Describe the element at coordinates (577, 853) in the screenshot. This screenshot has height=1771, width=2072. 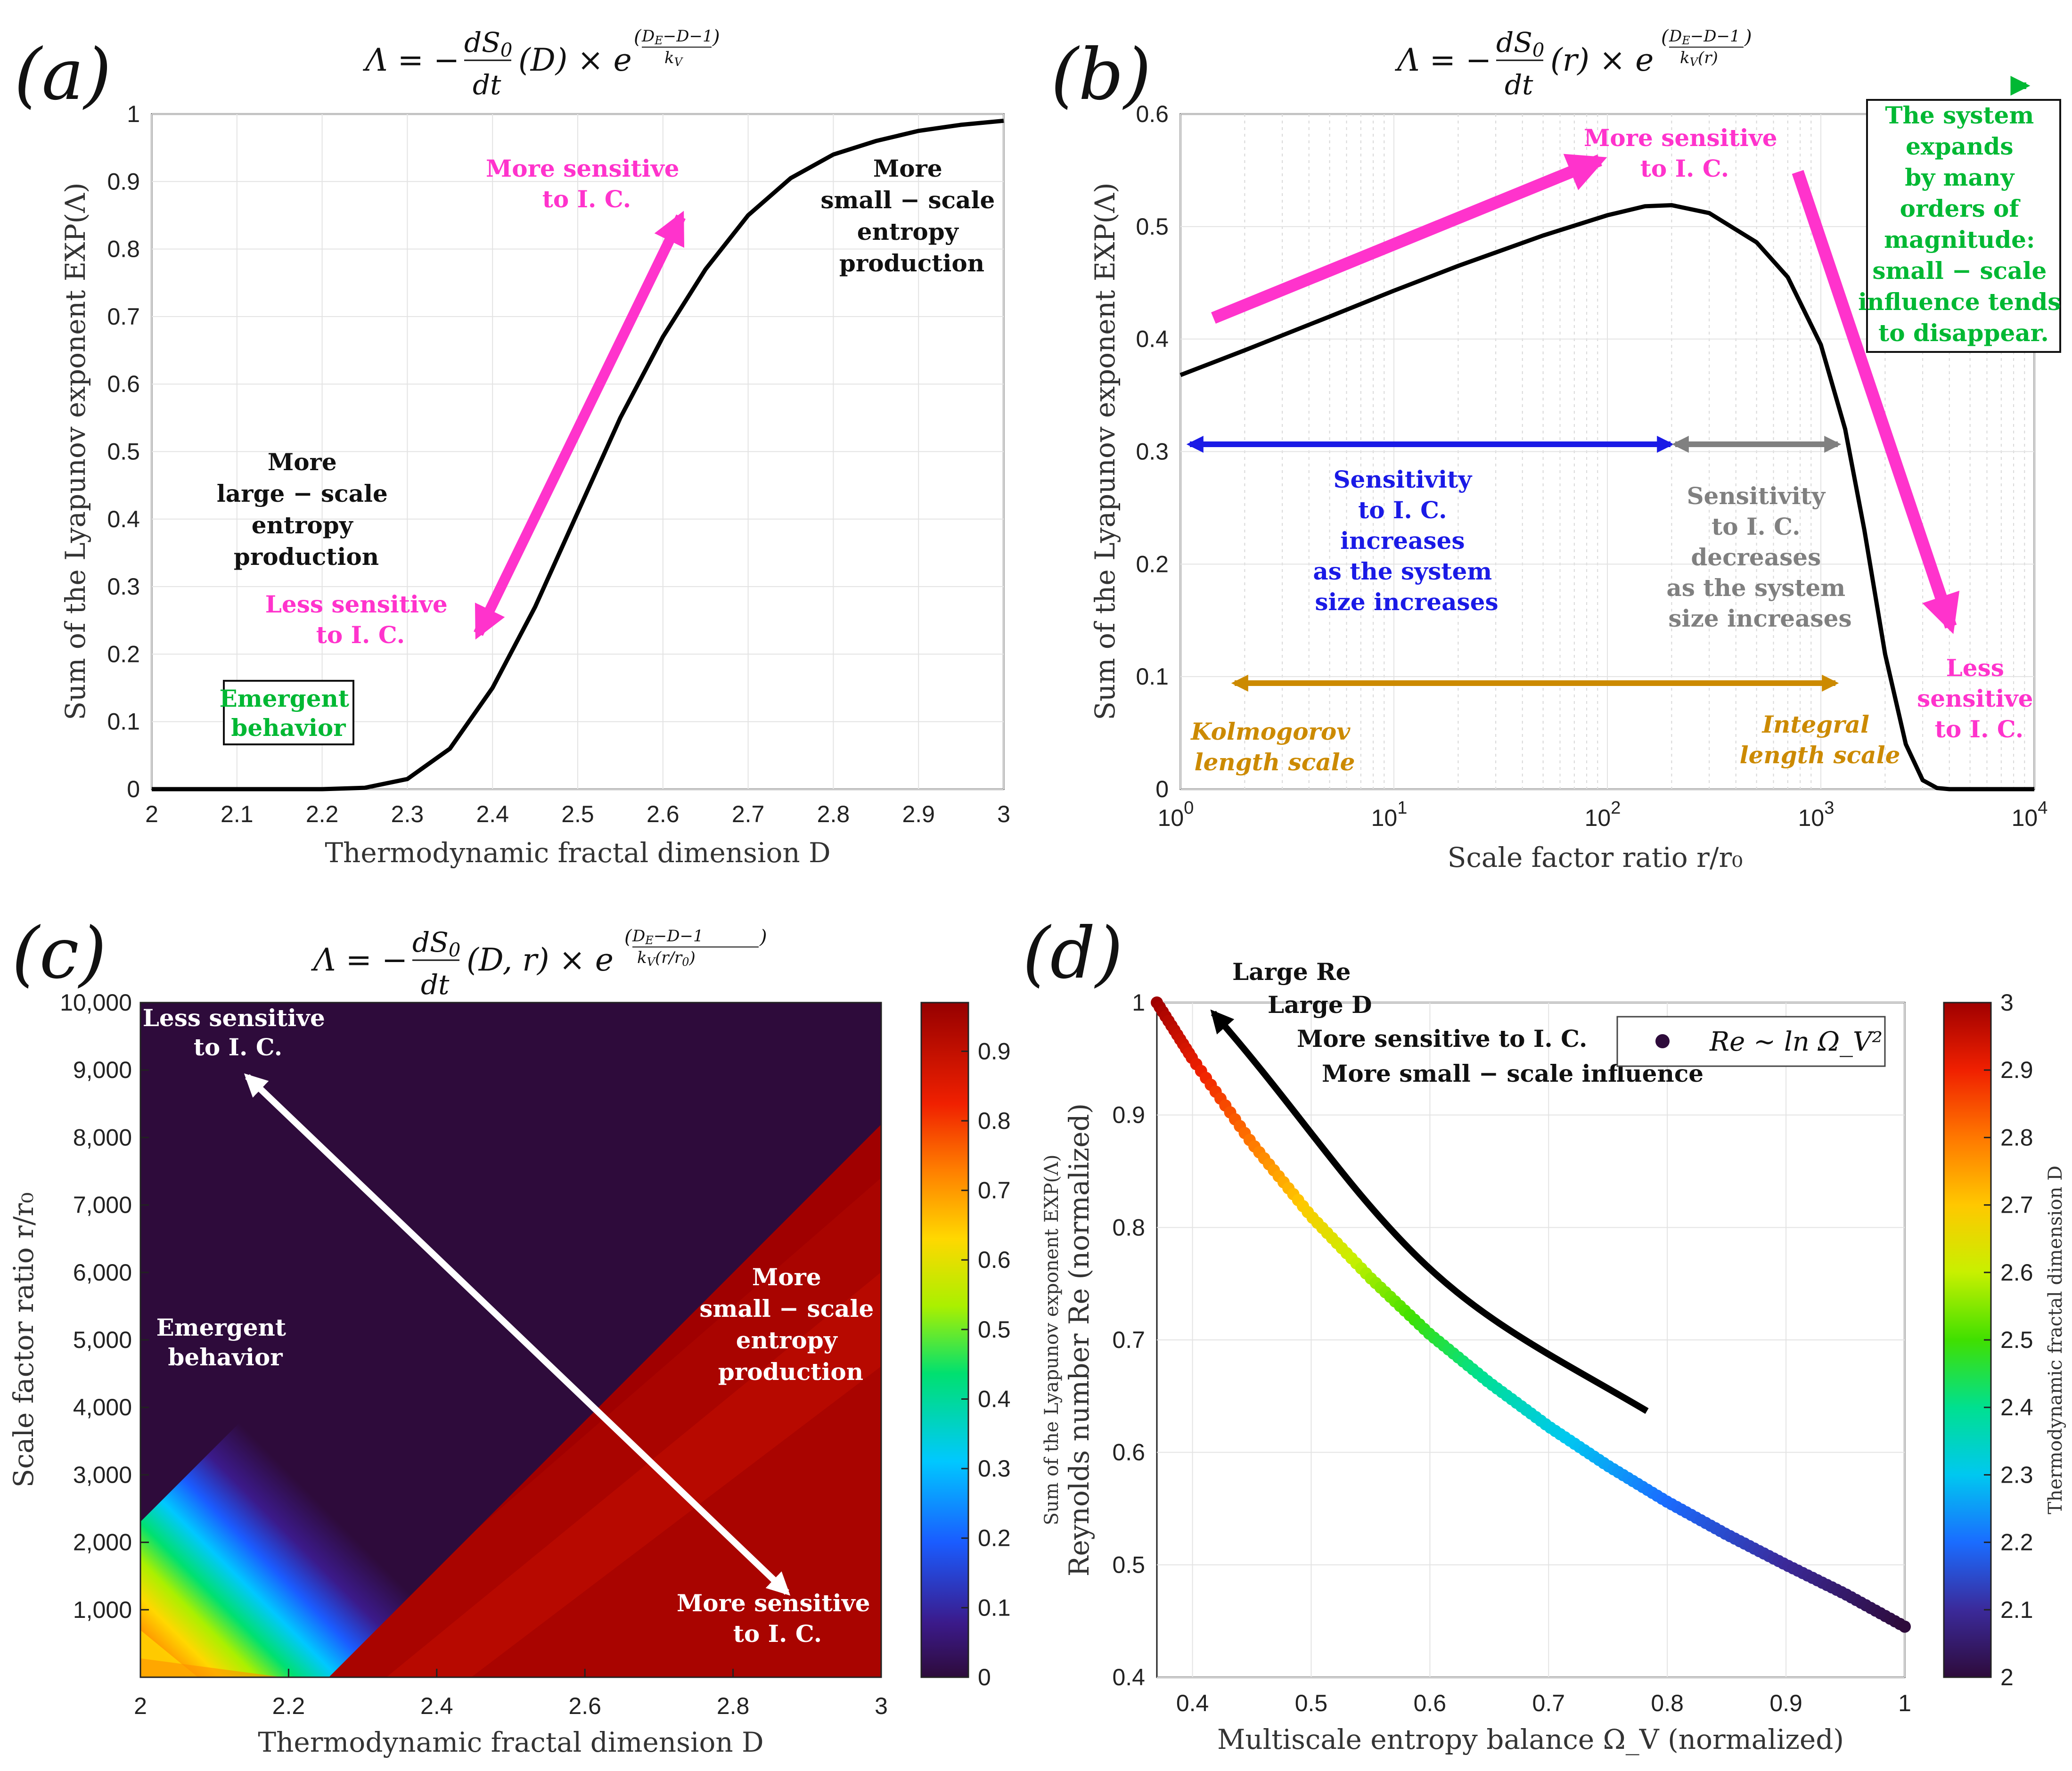
I see `panel-a-xlabel: Thermodynamic fractal dimension D` at that location.